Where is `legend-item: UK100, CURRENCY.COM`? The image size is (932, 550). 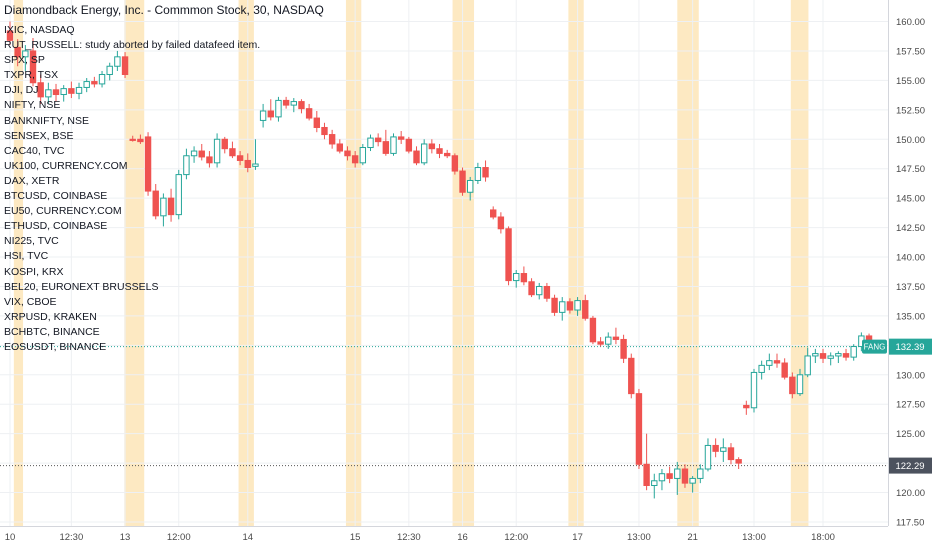 legend-item: UK100, CURRENCY.COM is located at coordinates (66, 165).